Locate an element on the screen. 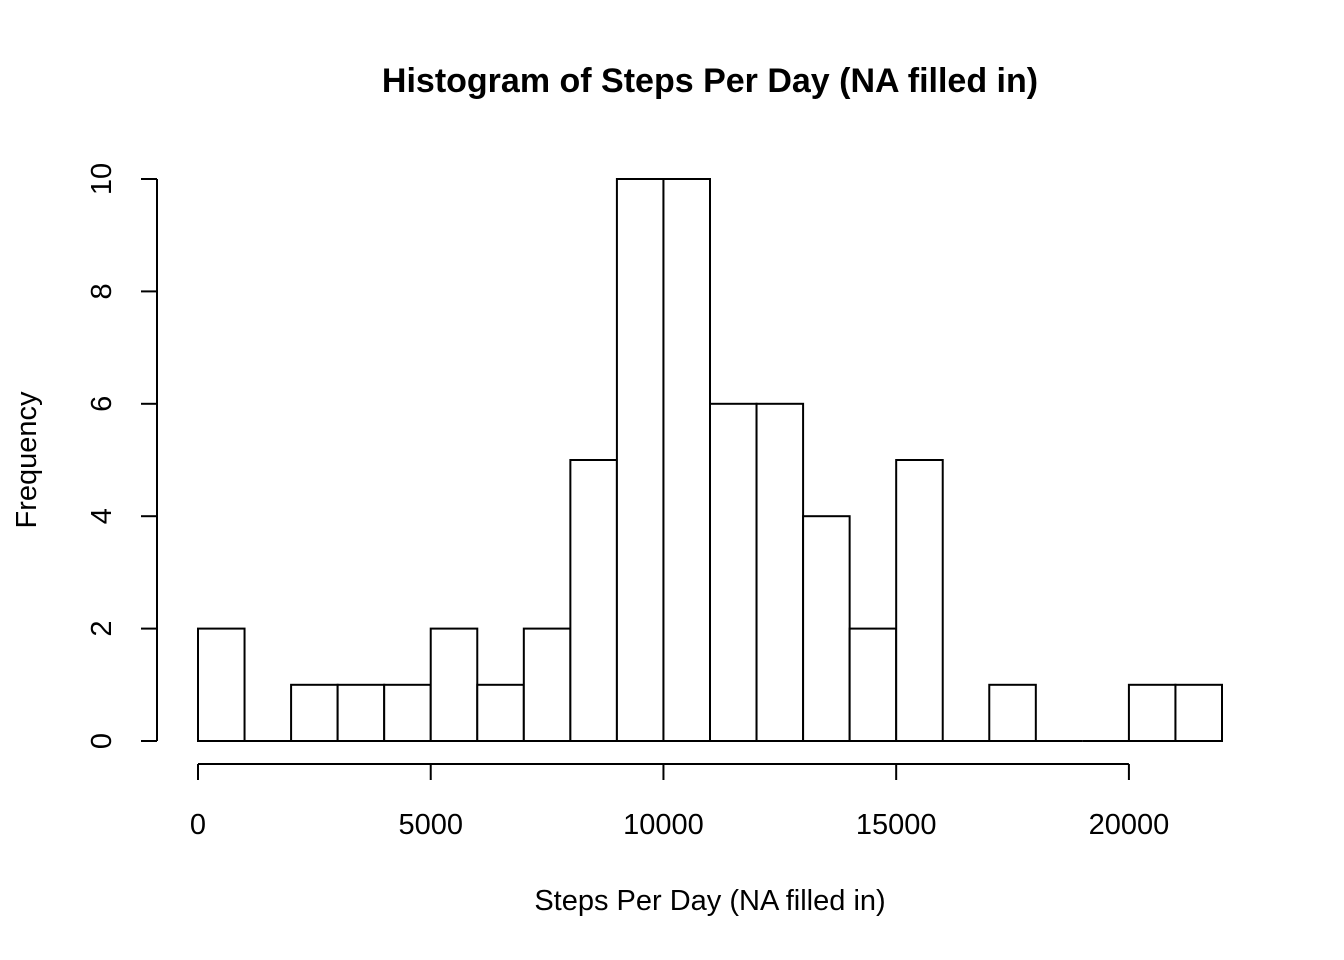  x-tick-label-0: 0 is located at coordinates (198, 825).